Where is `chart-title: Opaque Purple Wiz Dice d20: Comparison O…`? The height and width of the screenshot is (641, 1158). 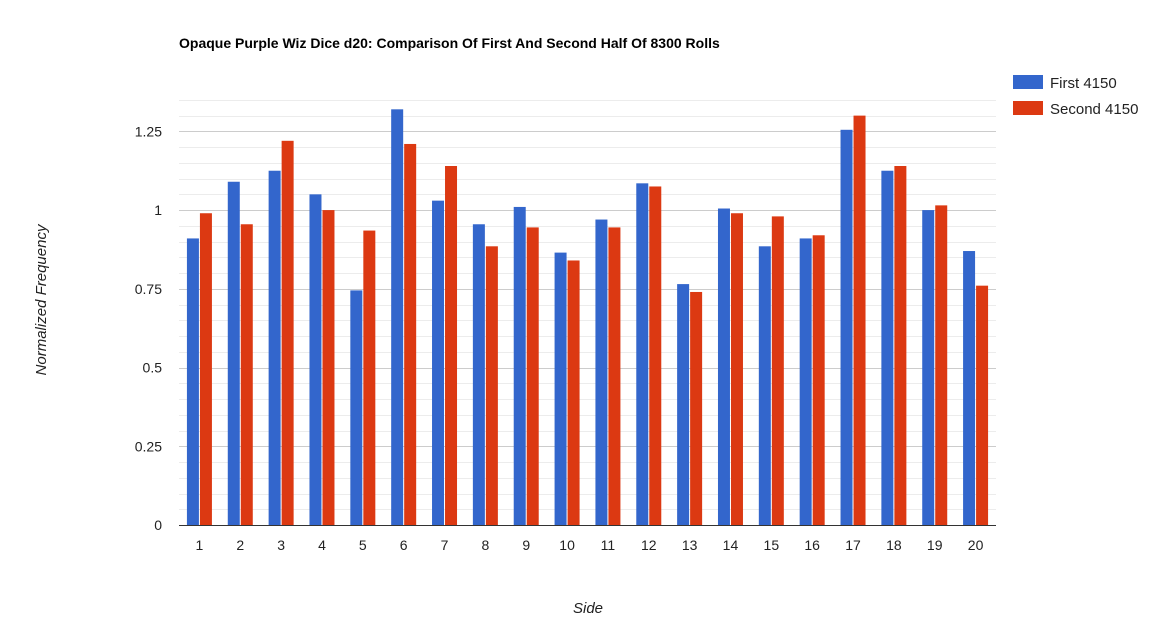
chart-title: Opaque Purple Wiz Dice d20: Comparison O… is located at coordinates (449, 43).